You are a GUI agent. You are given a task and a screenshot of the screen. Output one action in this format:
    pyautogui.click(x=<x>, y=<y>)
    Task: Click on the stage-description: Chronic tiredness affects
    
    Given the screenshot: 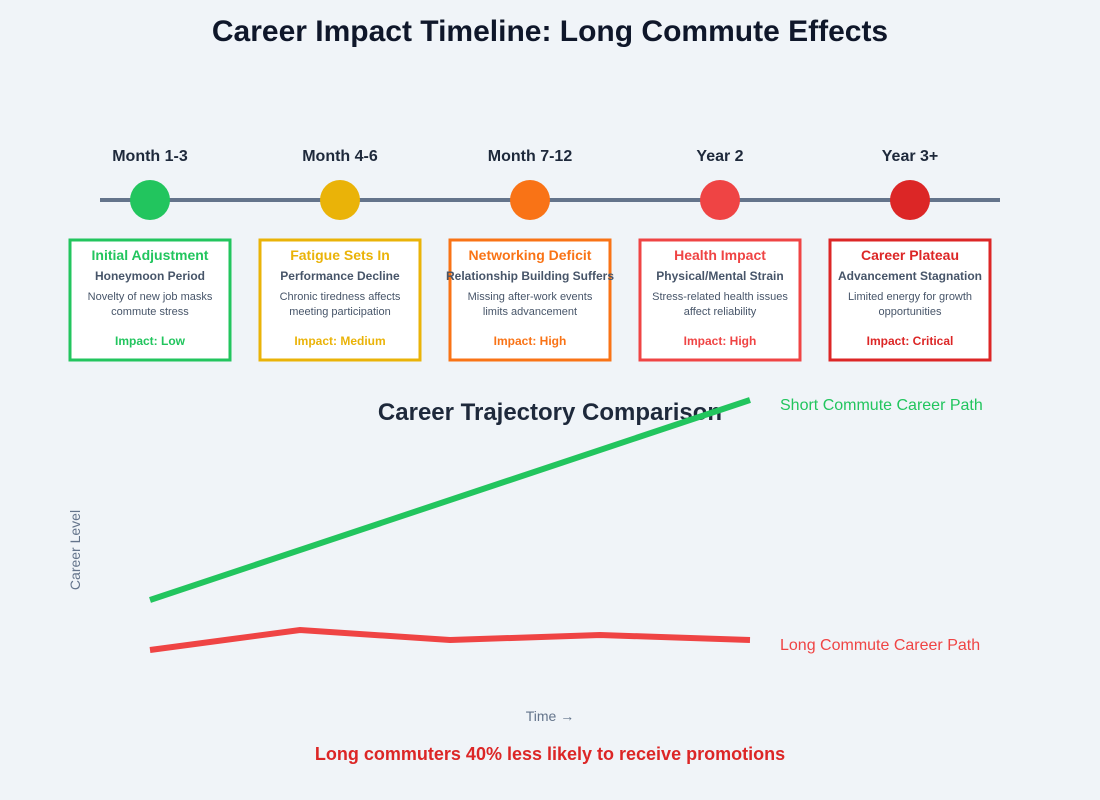 What is the action you would take?
    pyautogui.click(x=340, y=297)
    